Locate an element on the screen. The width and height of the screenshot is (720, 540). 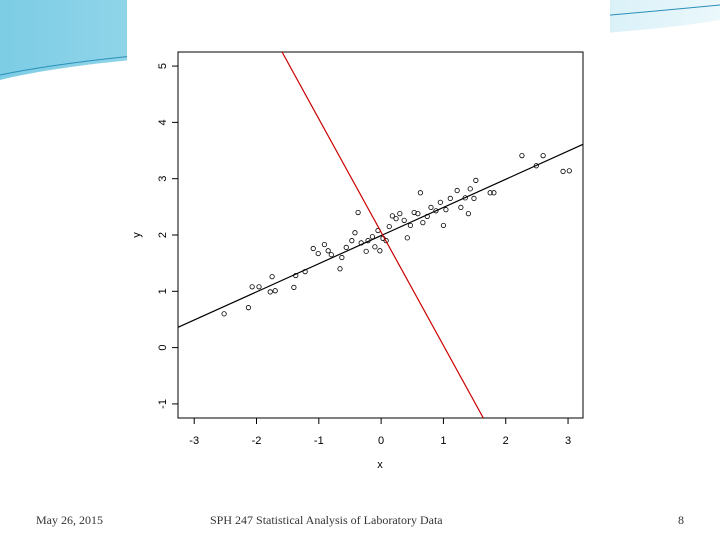
y-tick-label: 3 is located at coordinates (163, 179).